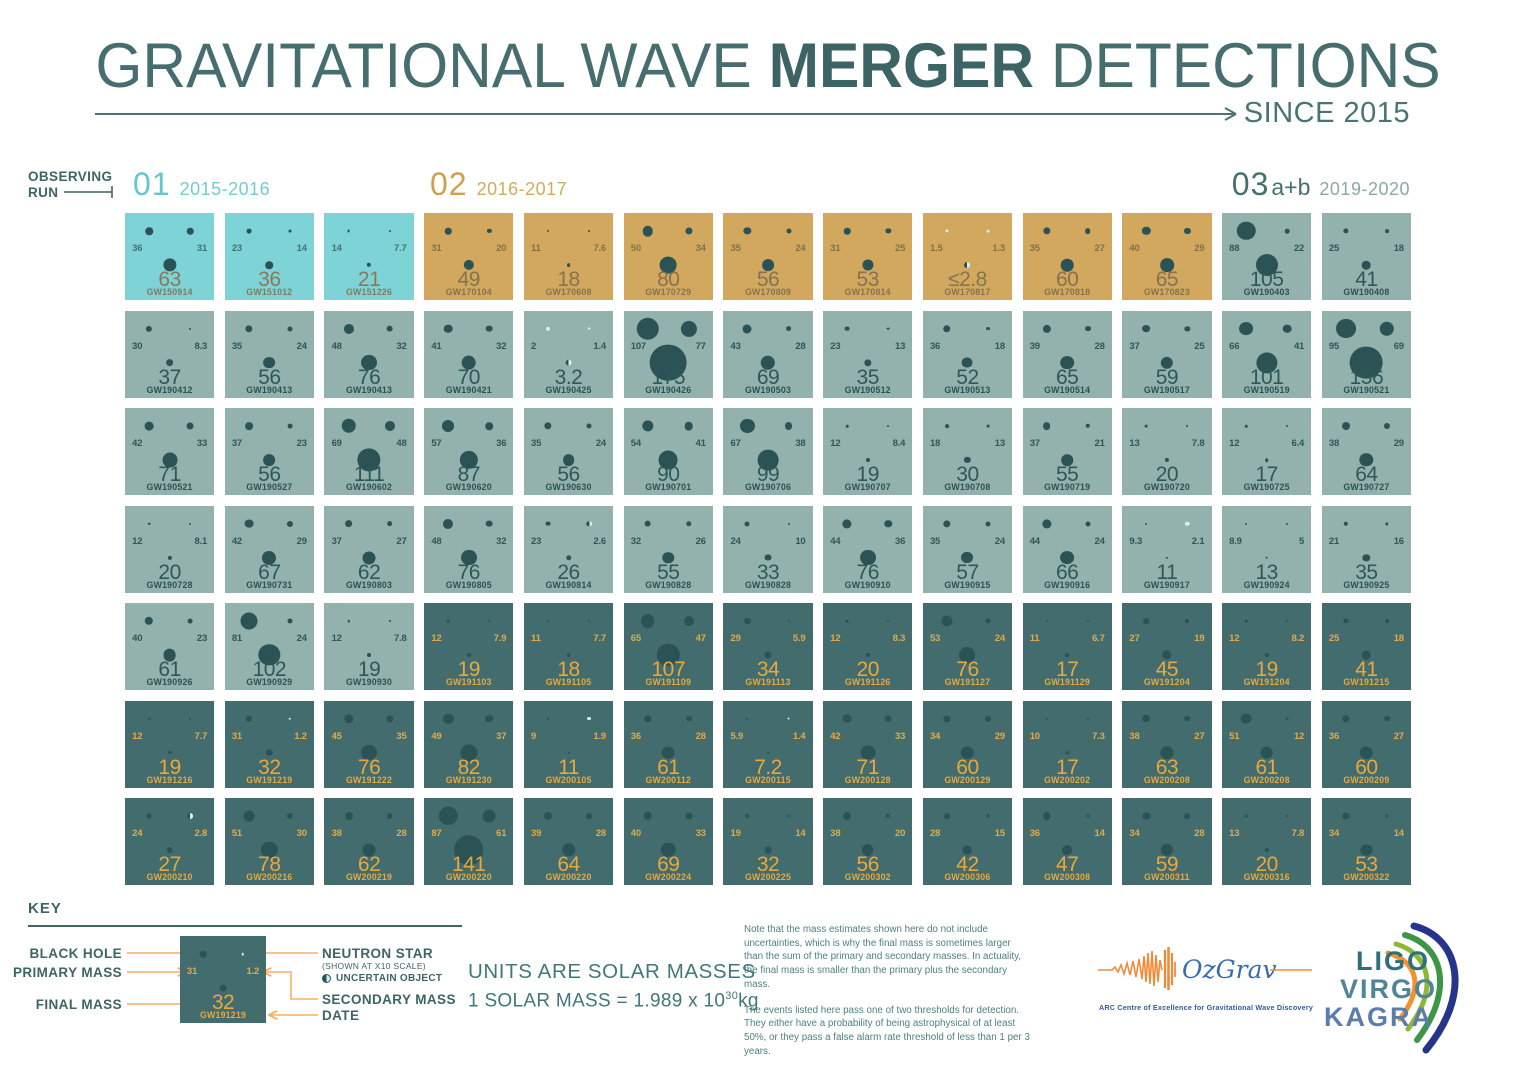 Image resolution: width=1536 pixels, height=1086 pixels. Describe the element at coordinates (568, 256) in the screenshot. I see `event-tile-GW170608: 11 7.6 18 GW170608` at that location.